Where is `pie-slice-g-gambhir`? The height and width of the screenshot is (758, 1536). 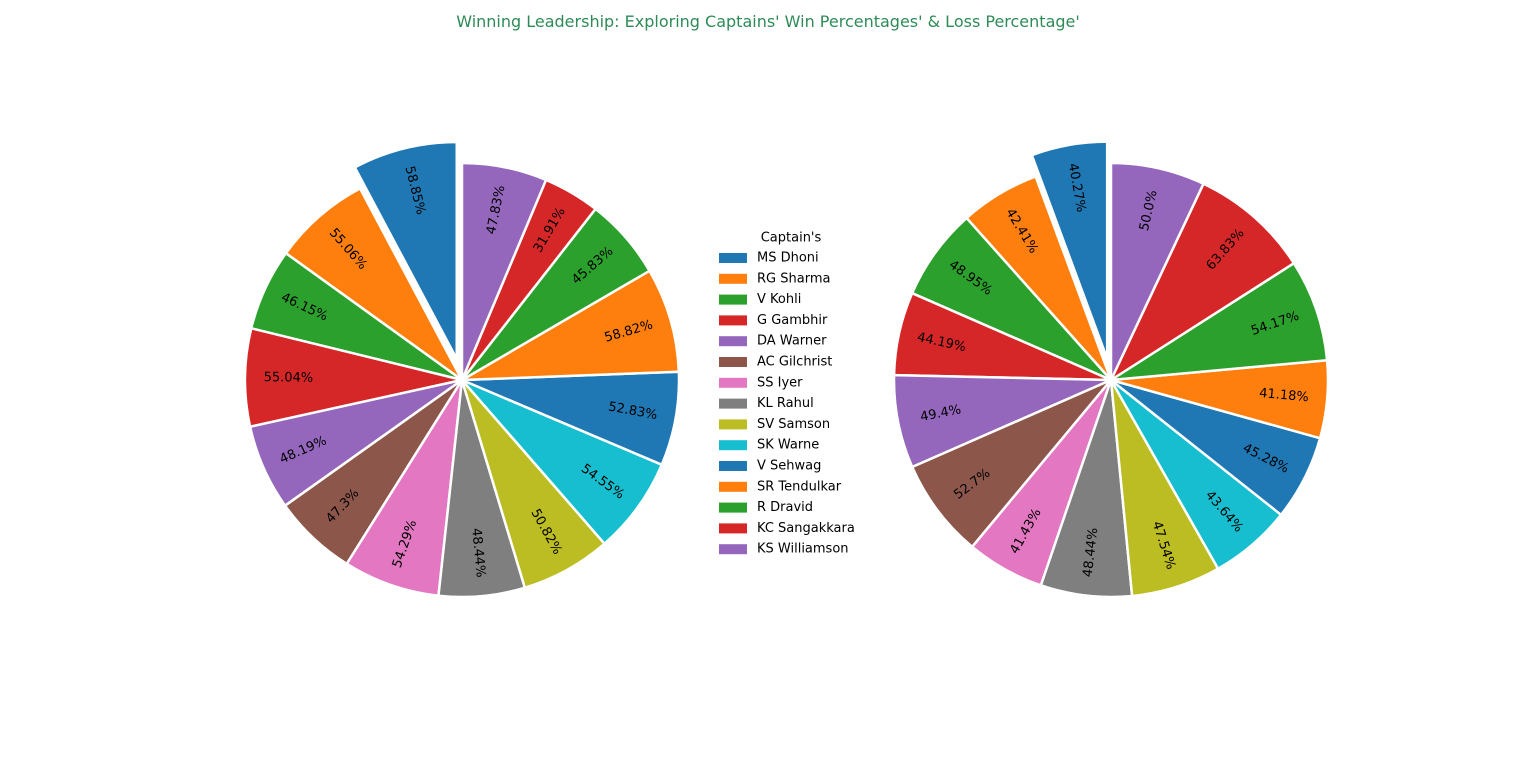 pie-slice-g-gambhir is located at coordinates (353, 377).